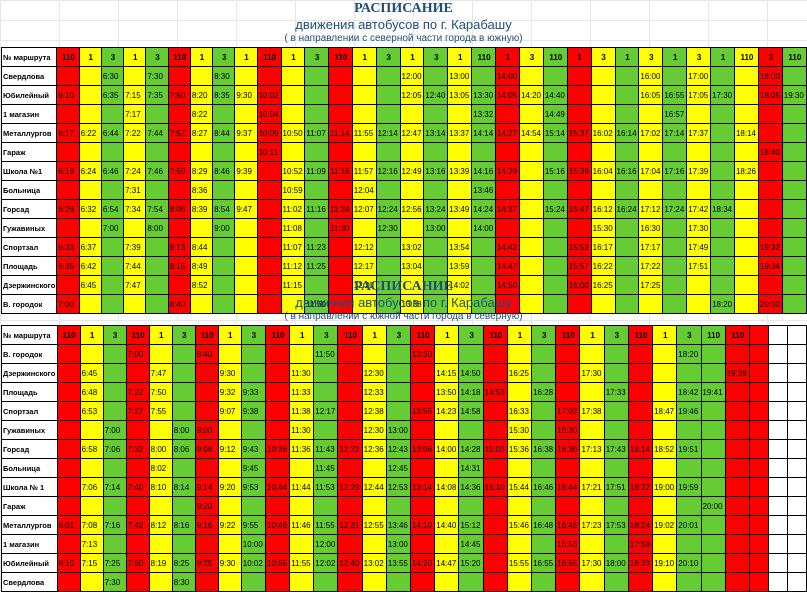 The image size is (807, 592). Describe the element at coordinates (183, 525) in the screenshot. I see `departure-time: 8:16` at that location.